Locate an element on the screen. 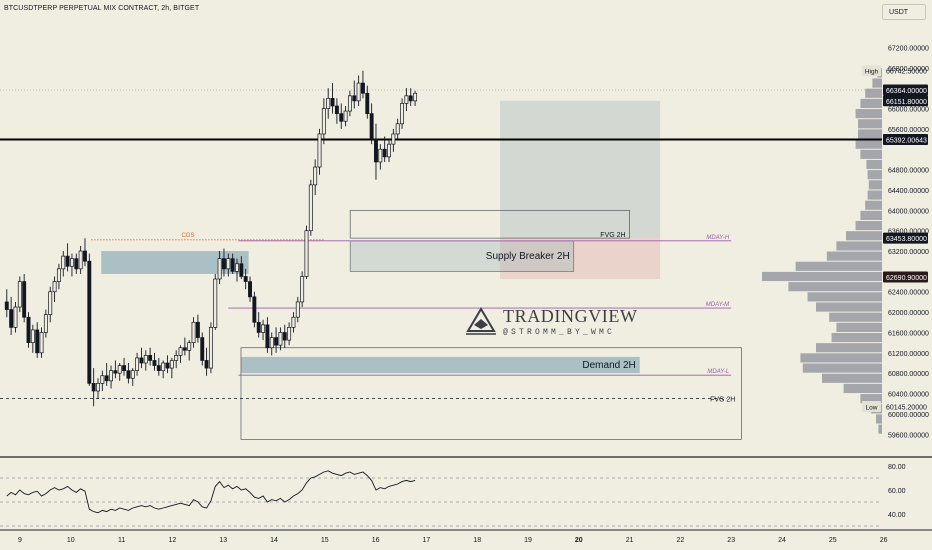 The height and width of the screenshot is (550, 932). rsi-tick-label: 60.00 is located at coordinates (897, 491).